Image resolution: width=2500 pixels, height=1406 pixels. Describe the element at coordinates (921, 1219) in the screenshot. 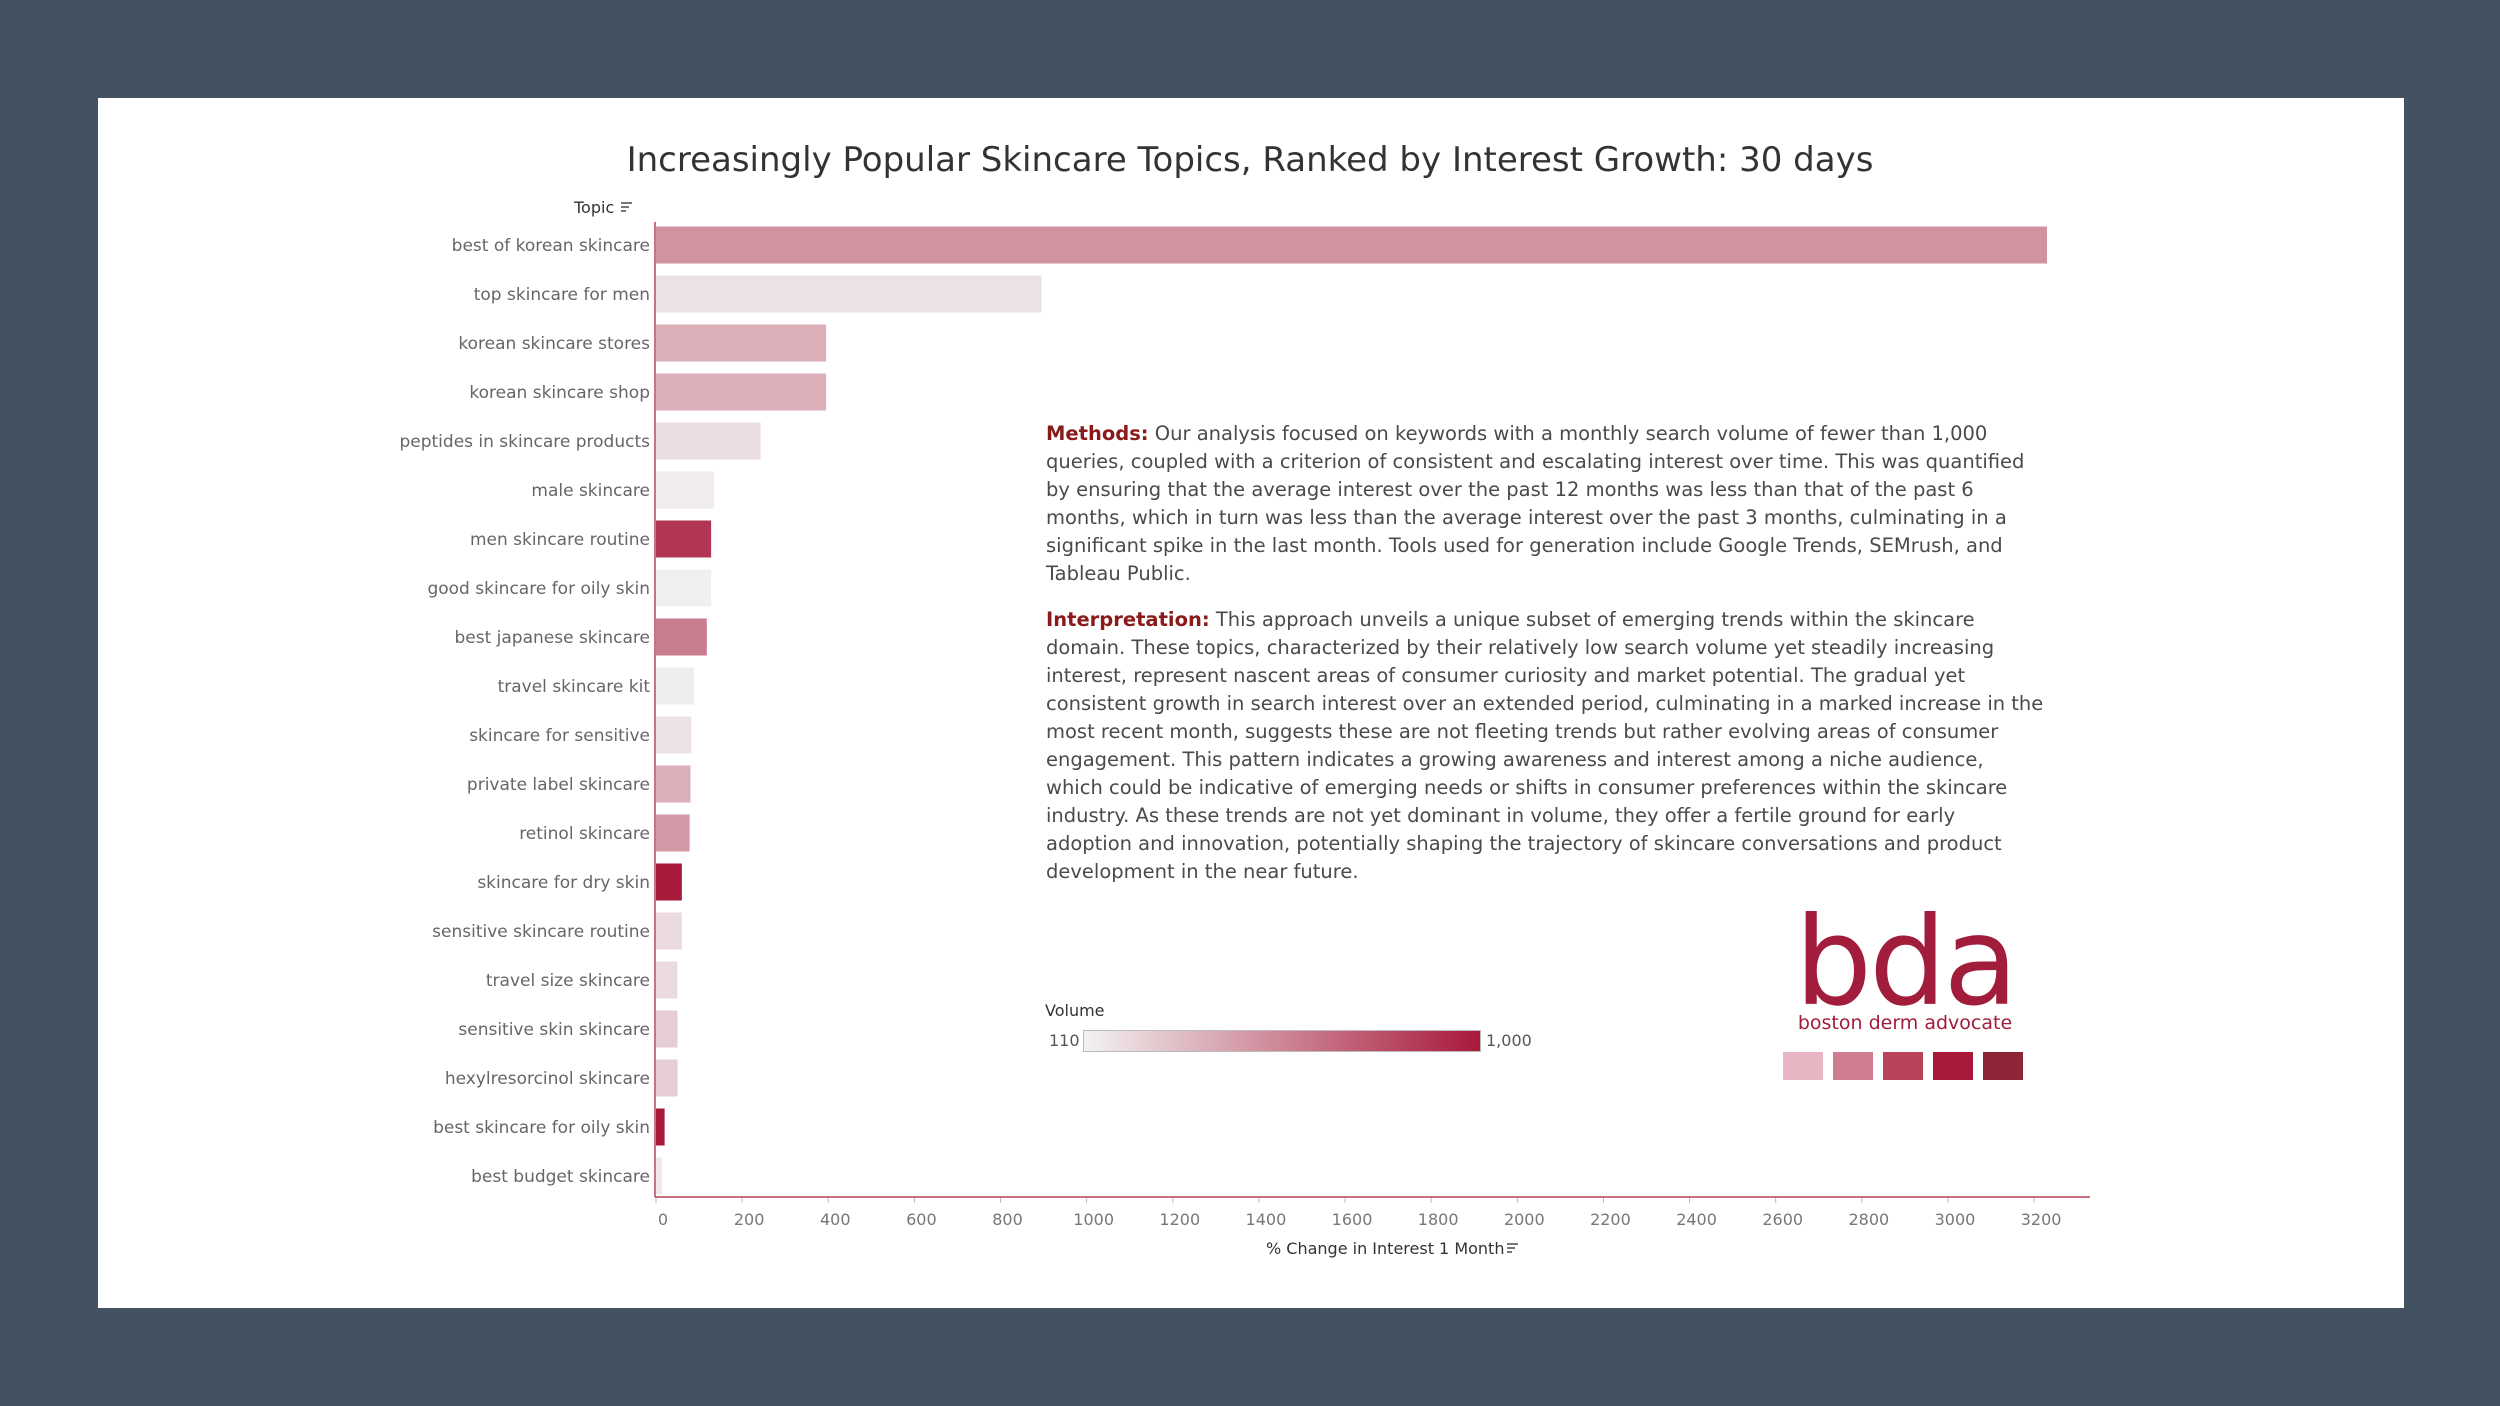

I see `x-tick-label: 600` at that location.